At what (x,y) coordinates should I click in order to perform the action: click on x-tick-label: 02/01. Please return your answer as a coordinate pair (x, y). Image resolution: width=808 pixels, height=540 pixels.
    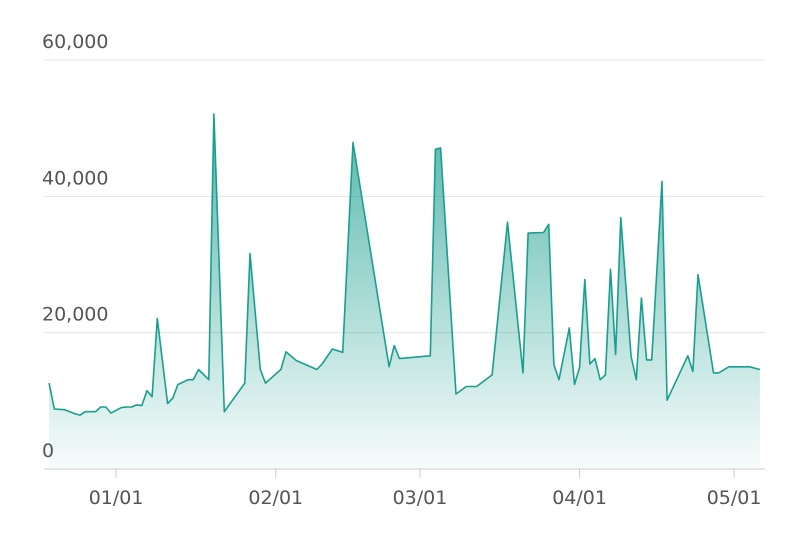
    Looking at the image, I should click on (275, 498).